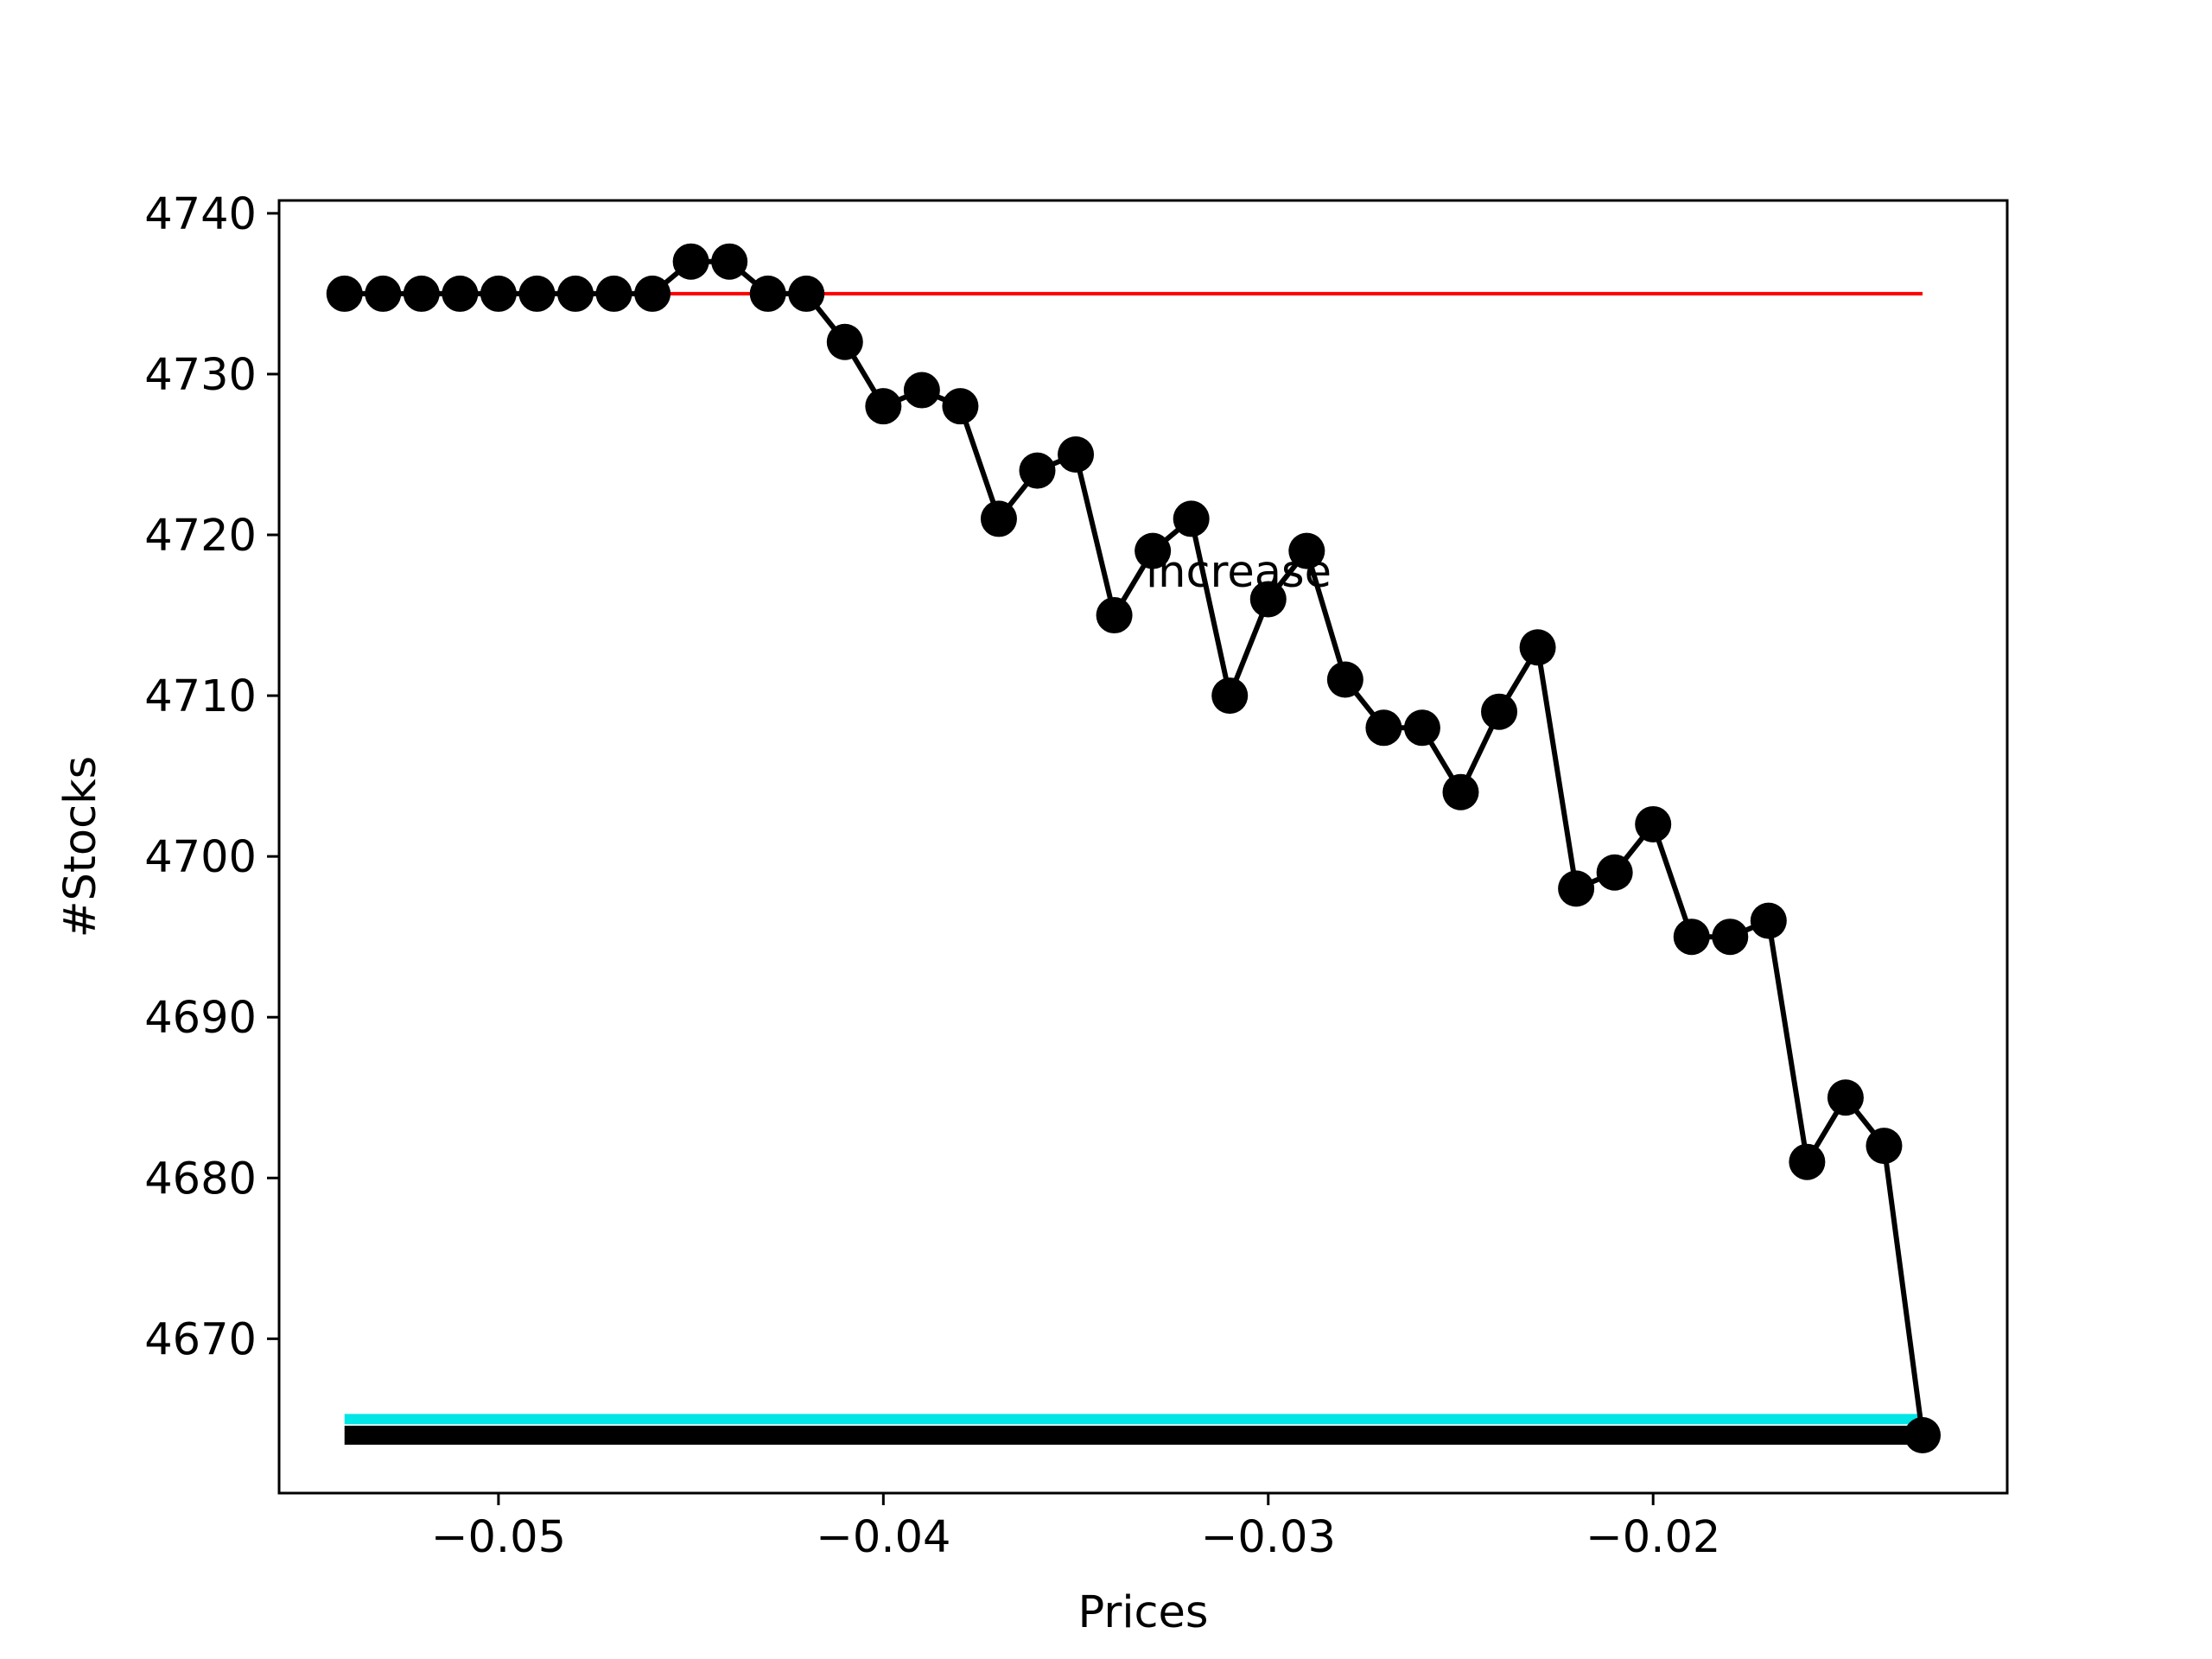 The image size is (2212, 1659). What do you see at coordinates (200, 1339) in the screenshot?
I see `y-tick-label: 4670` at bounding box center [200, 1339].